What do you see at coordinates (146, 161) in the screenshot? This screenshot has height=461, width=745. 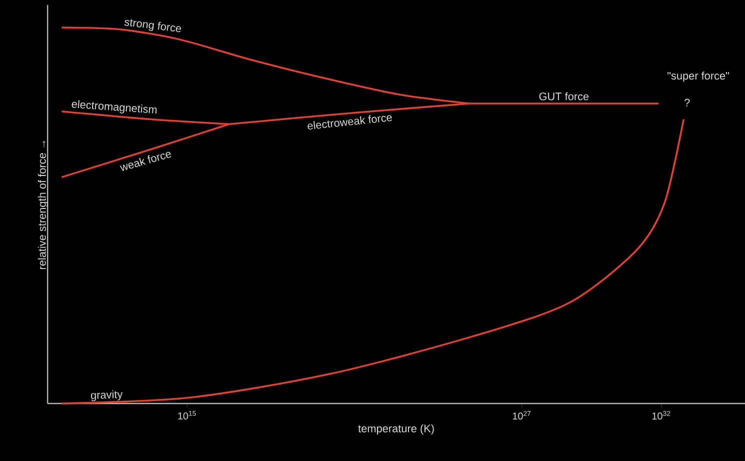 I see `text: weak force` at bounding box center [146, 161].